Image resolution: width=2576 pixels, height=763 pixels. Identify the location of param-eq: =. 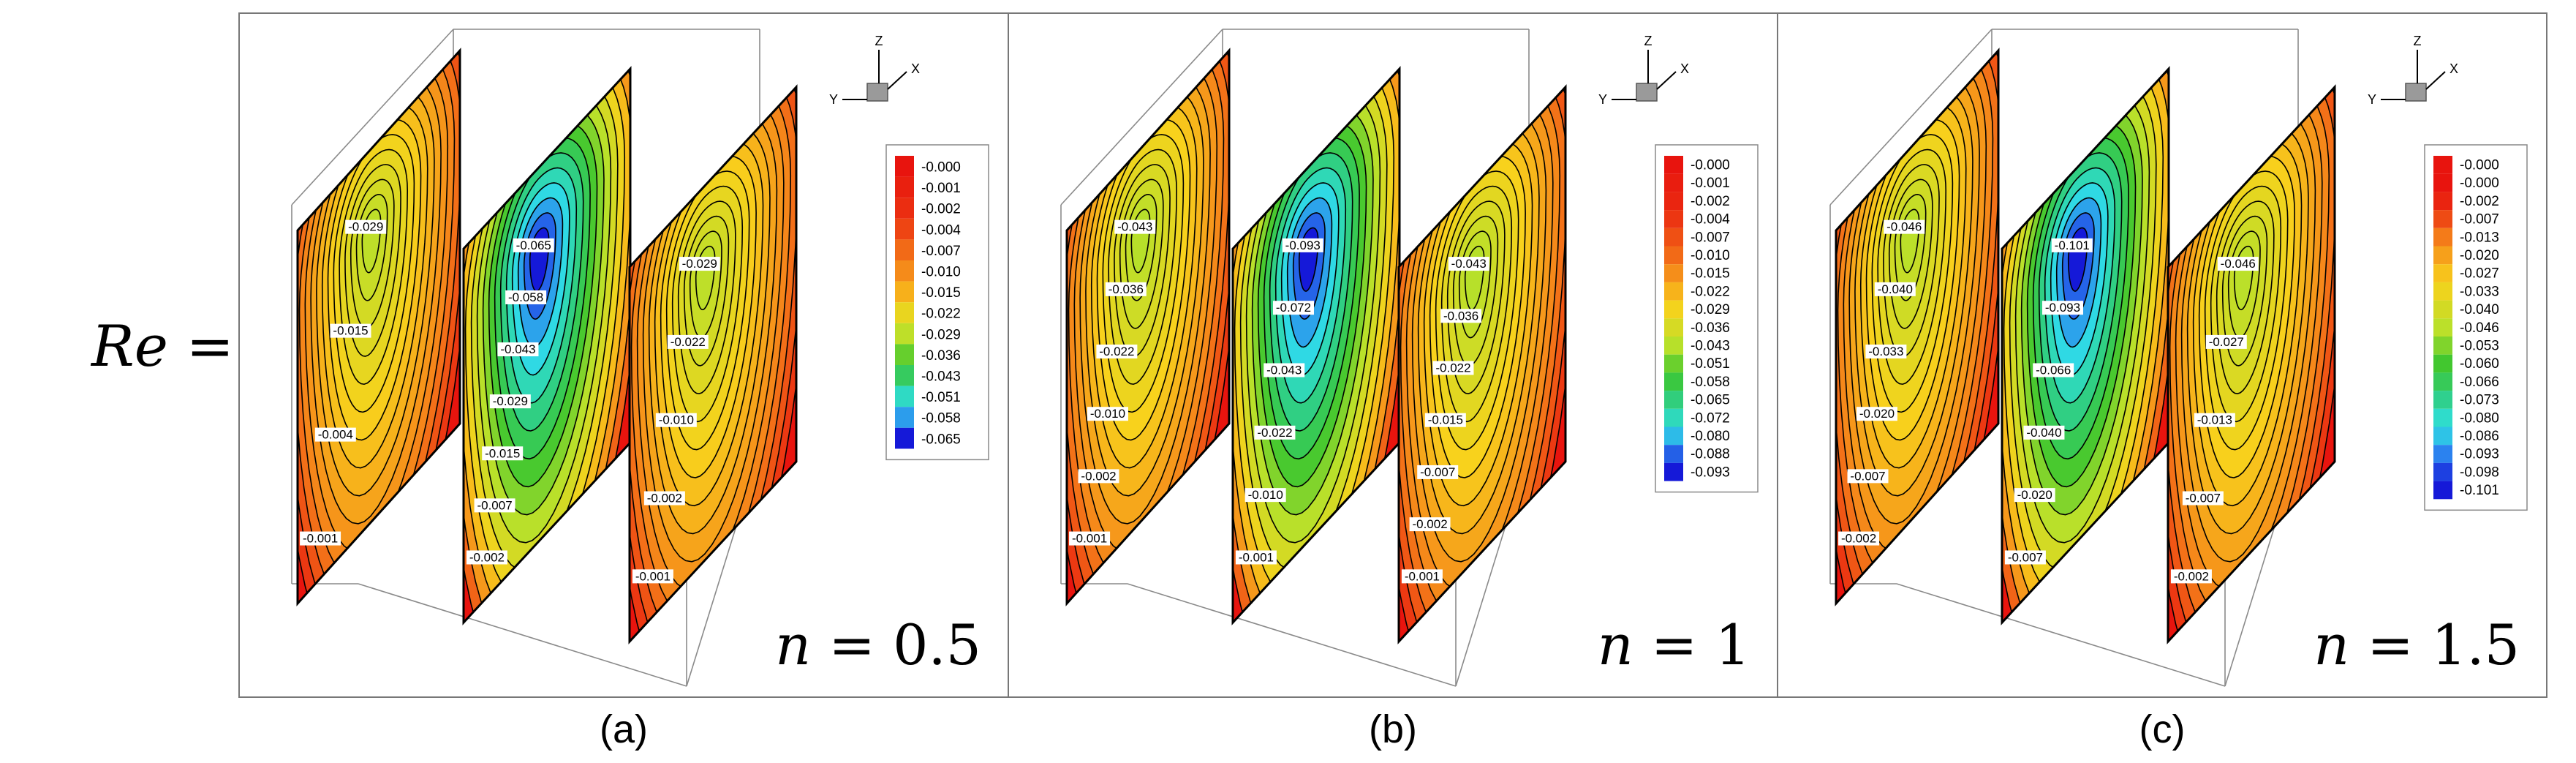
(1674, 645).